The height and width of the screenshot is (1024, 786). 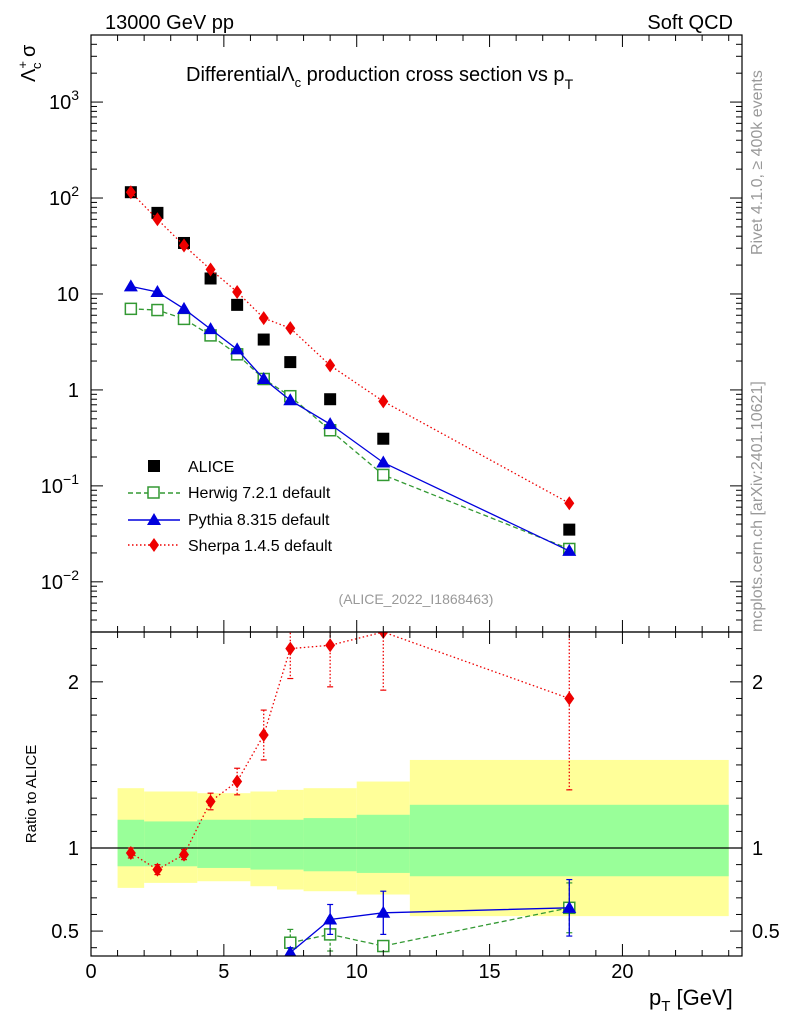 What do you see at coordinates (357, 972) in the screenshot?
I see `xtick-label: 10` at bounding box center [357, 972].